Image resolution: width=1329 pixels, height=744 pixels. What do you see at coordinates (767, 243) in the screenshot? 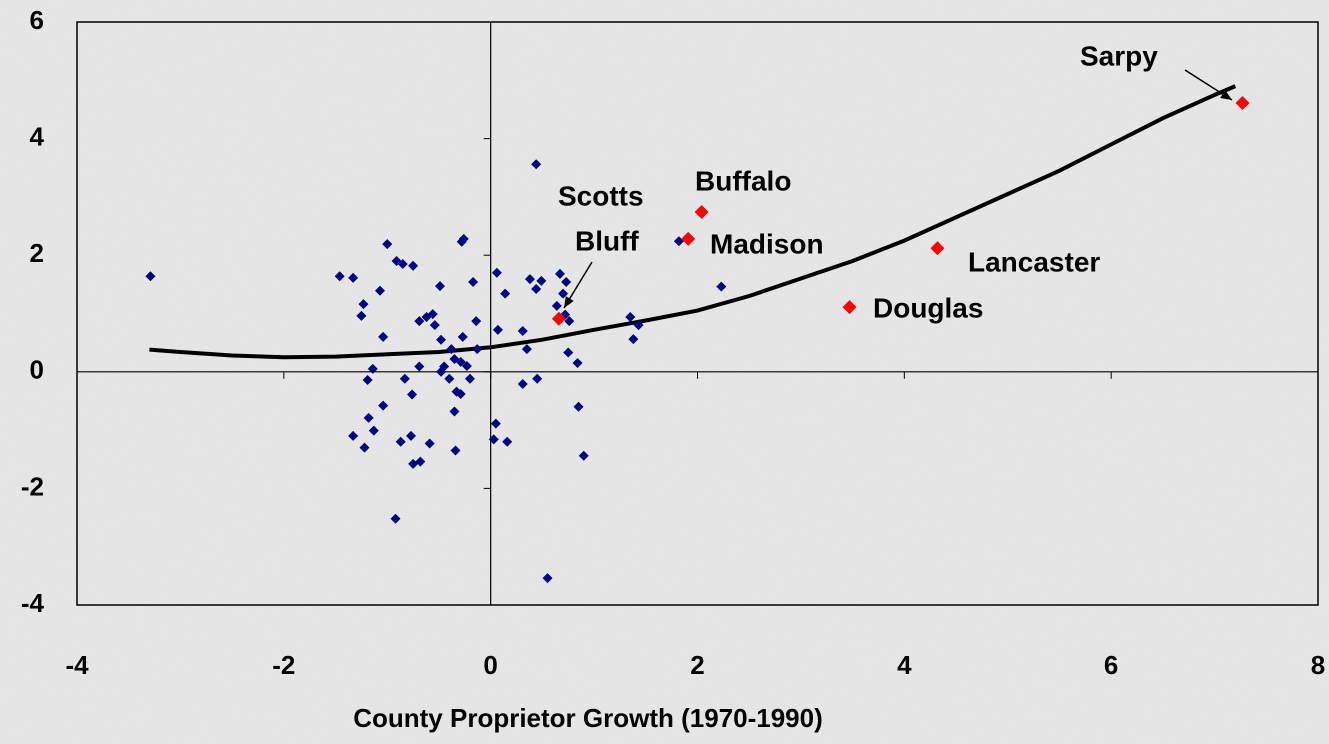
I see `annotation: Madison` at bounding box center [767, 243].